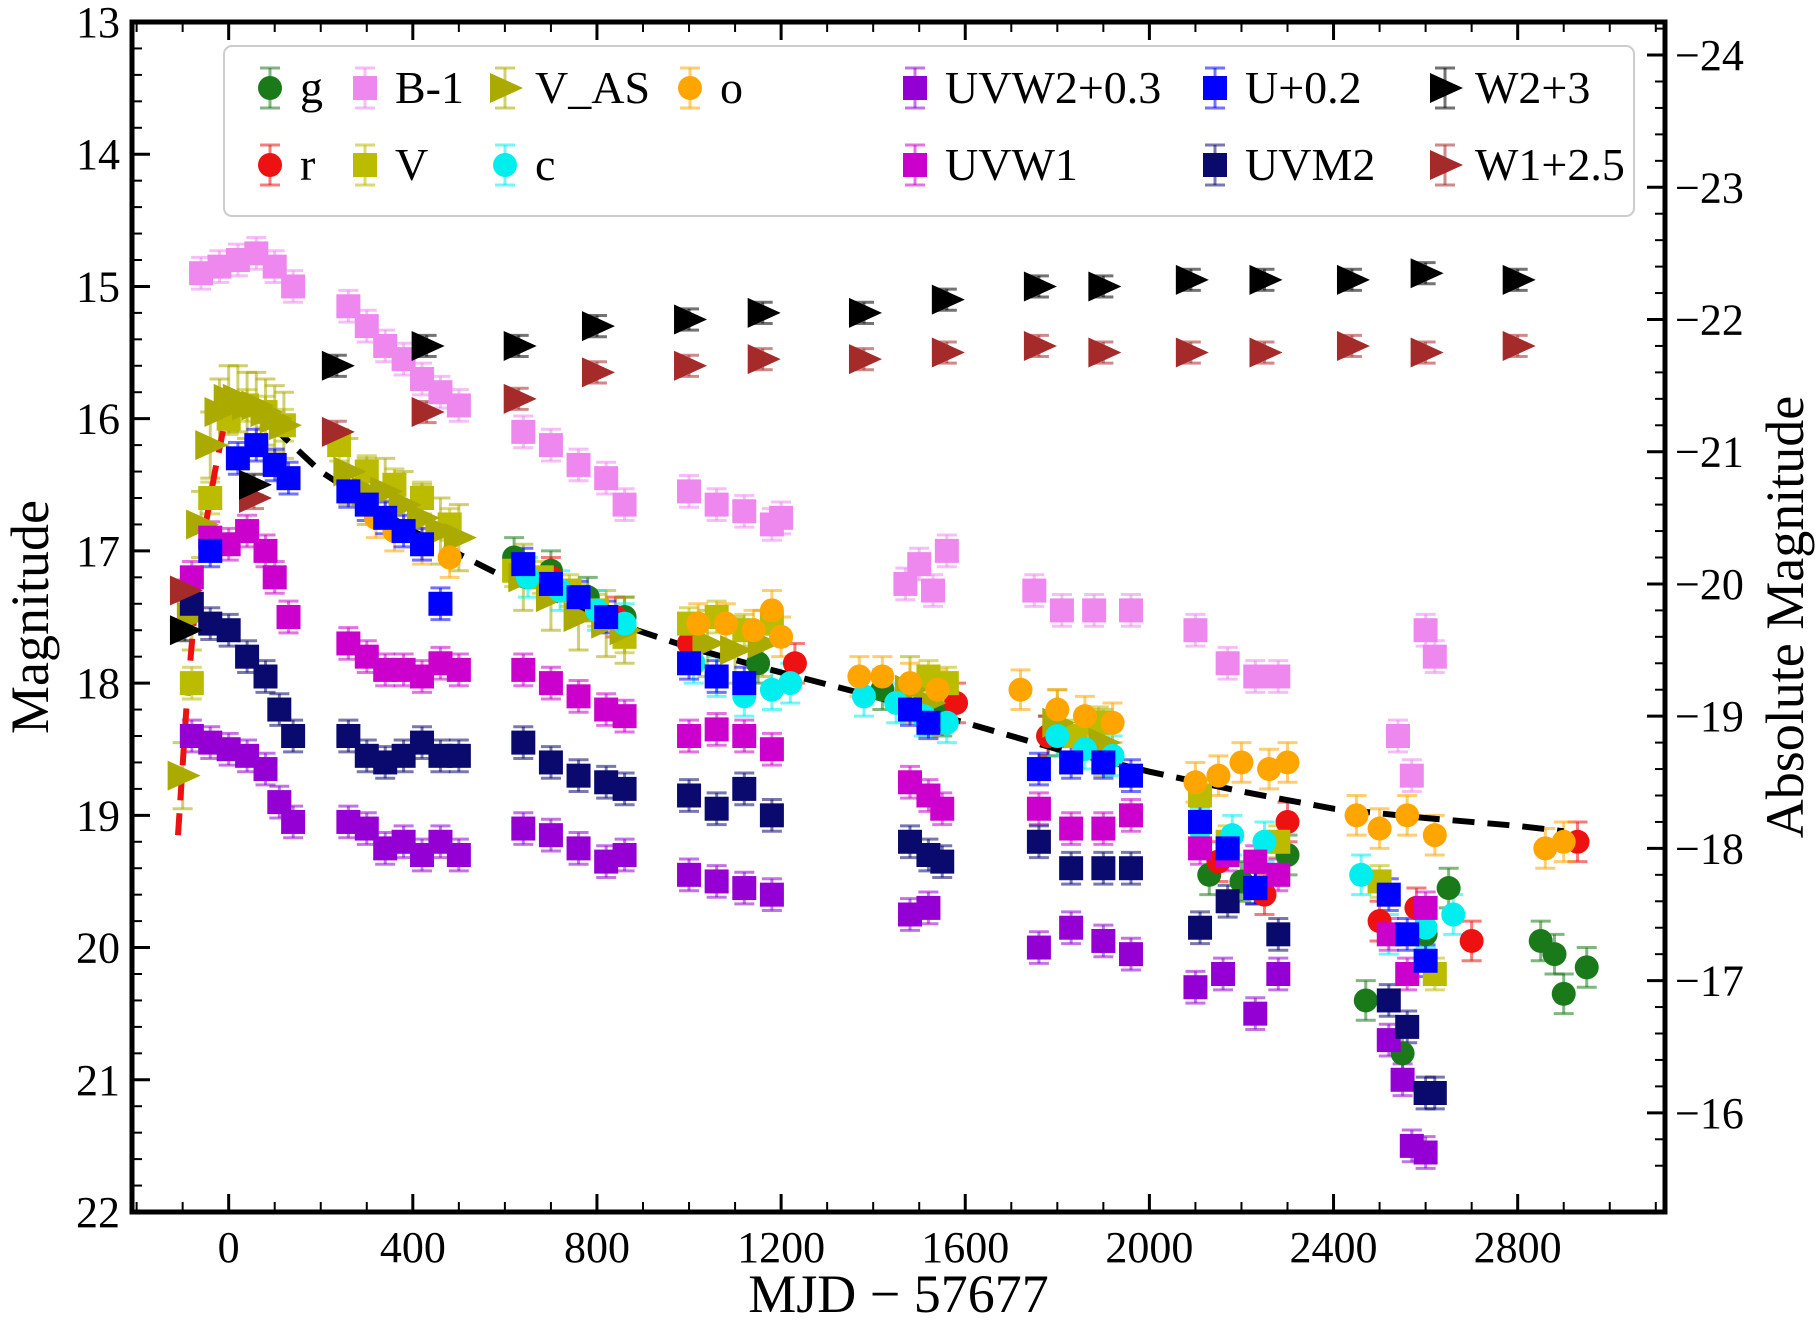  I want to click on x-tick-label-400: 400, so click(413, 1247).